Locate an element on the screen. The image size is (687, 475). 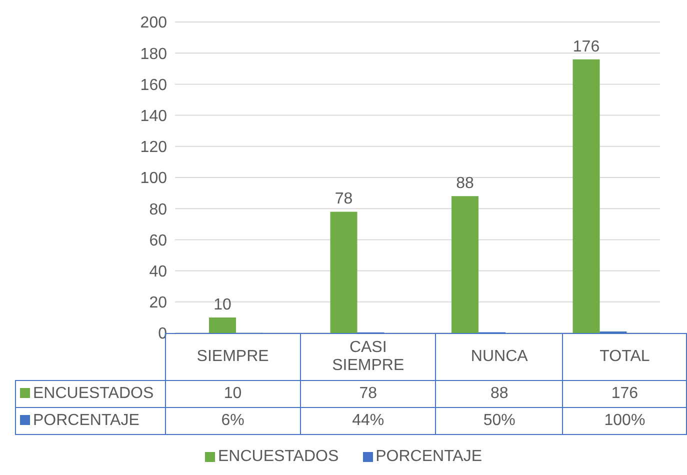
text: 78 is located at coordinates (343, 199).